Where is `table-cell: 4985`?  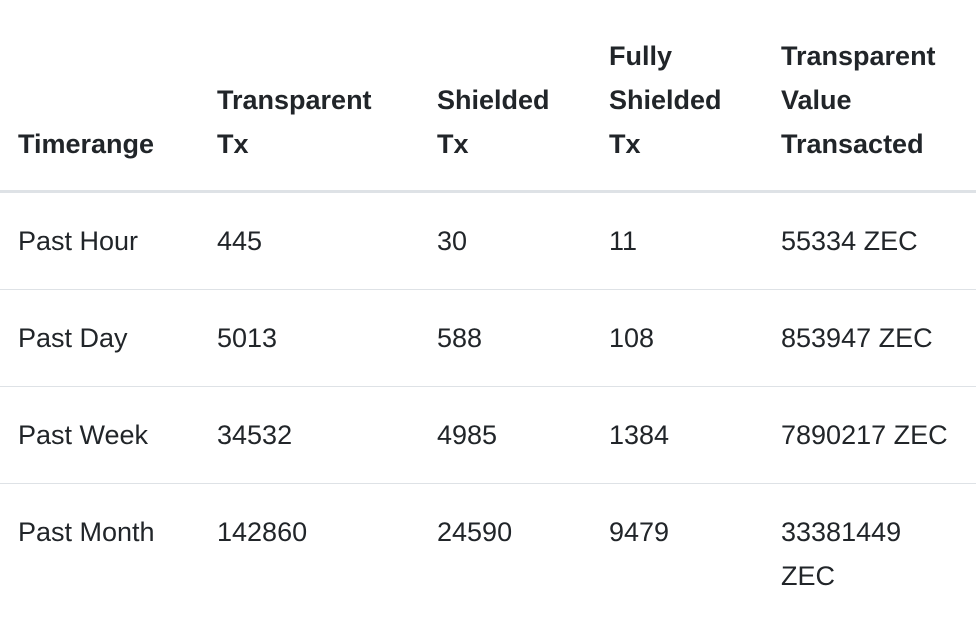 table-cell: 4985 is located at coordinates (505, 435).